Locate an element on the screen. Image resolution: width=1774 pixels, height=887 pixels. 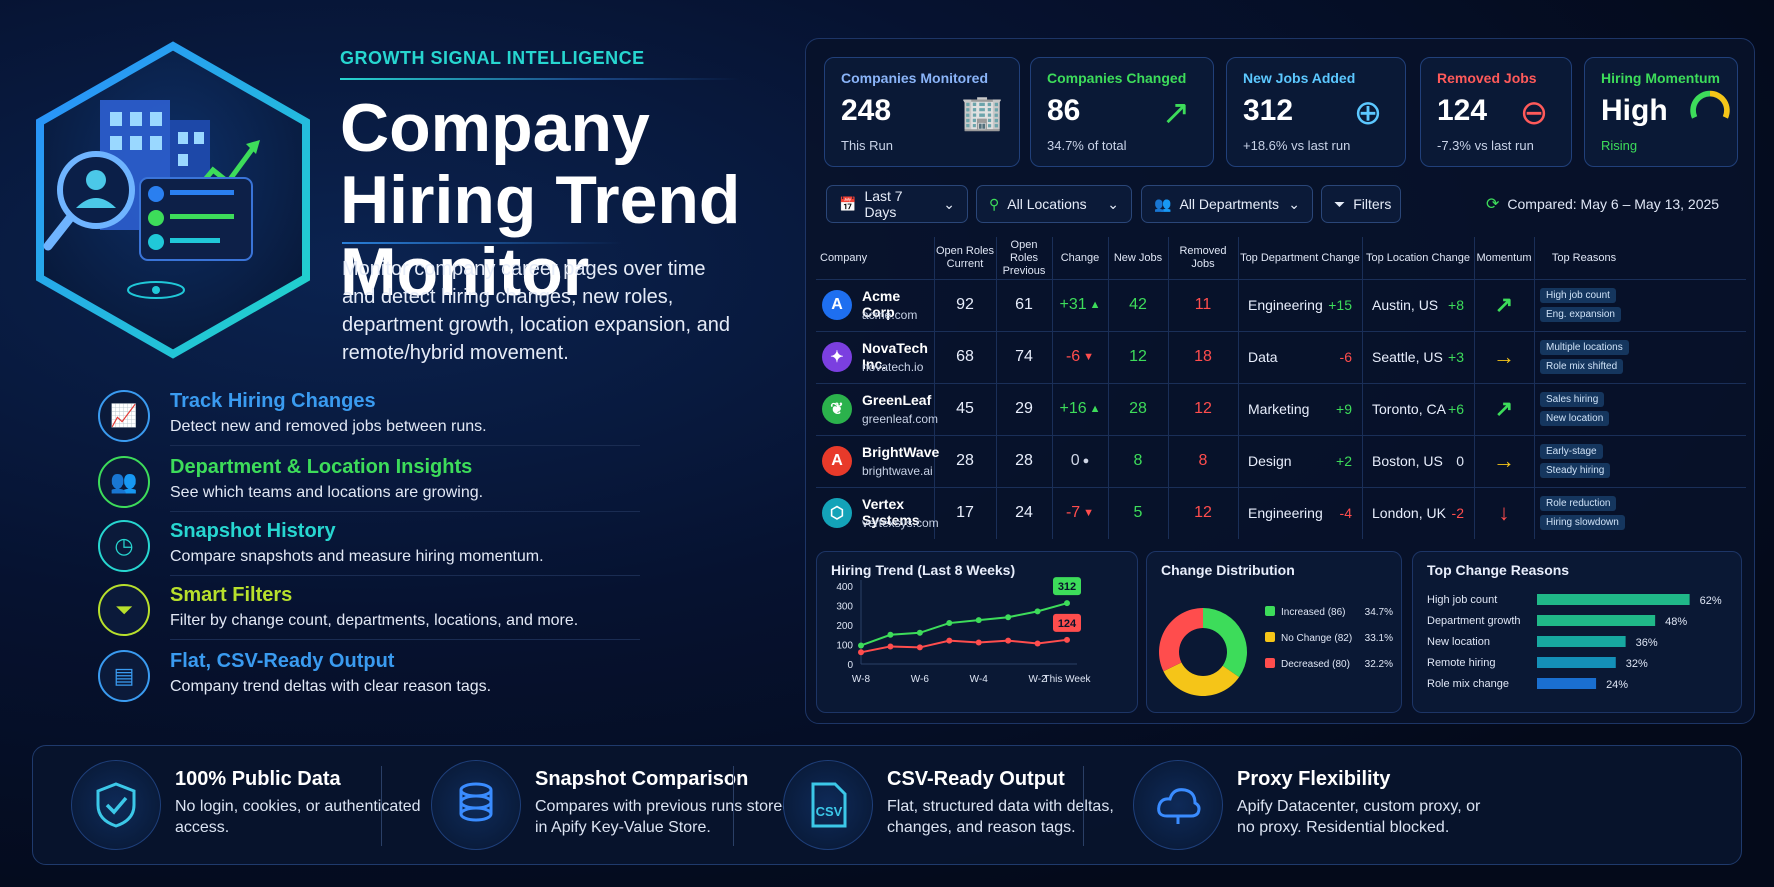
current-cell: 17 is located at coordinates (965, 512).